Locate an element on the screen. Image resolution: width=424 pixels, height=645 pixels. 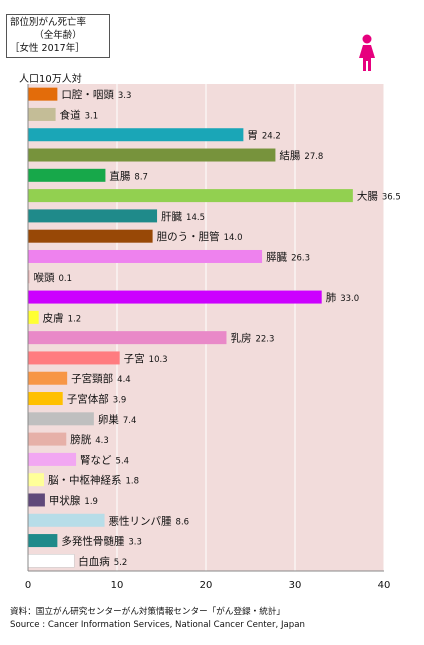
source-line-ja: 資料：国立がん研究センターがん対策情報センター「がん登録・統計」 is located at coordinates (148, 612).